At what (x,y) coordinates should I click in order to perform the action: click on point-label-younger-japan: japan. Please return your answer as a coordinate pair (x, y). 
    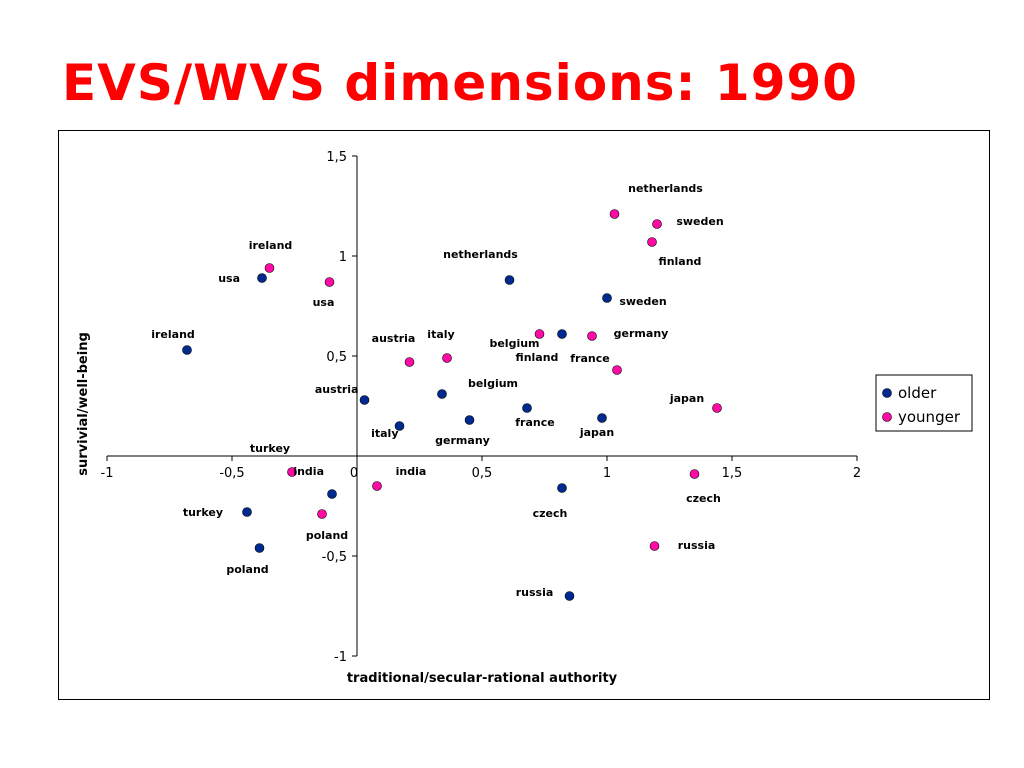
    Looking at the image, I should click on (686, 398).